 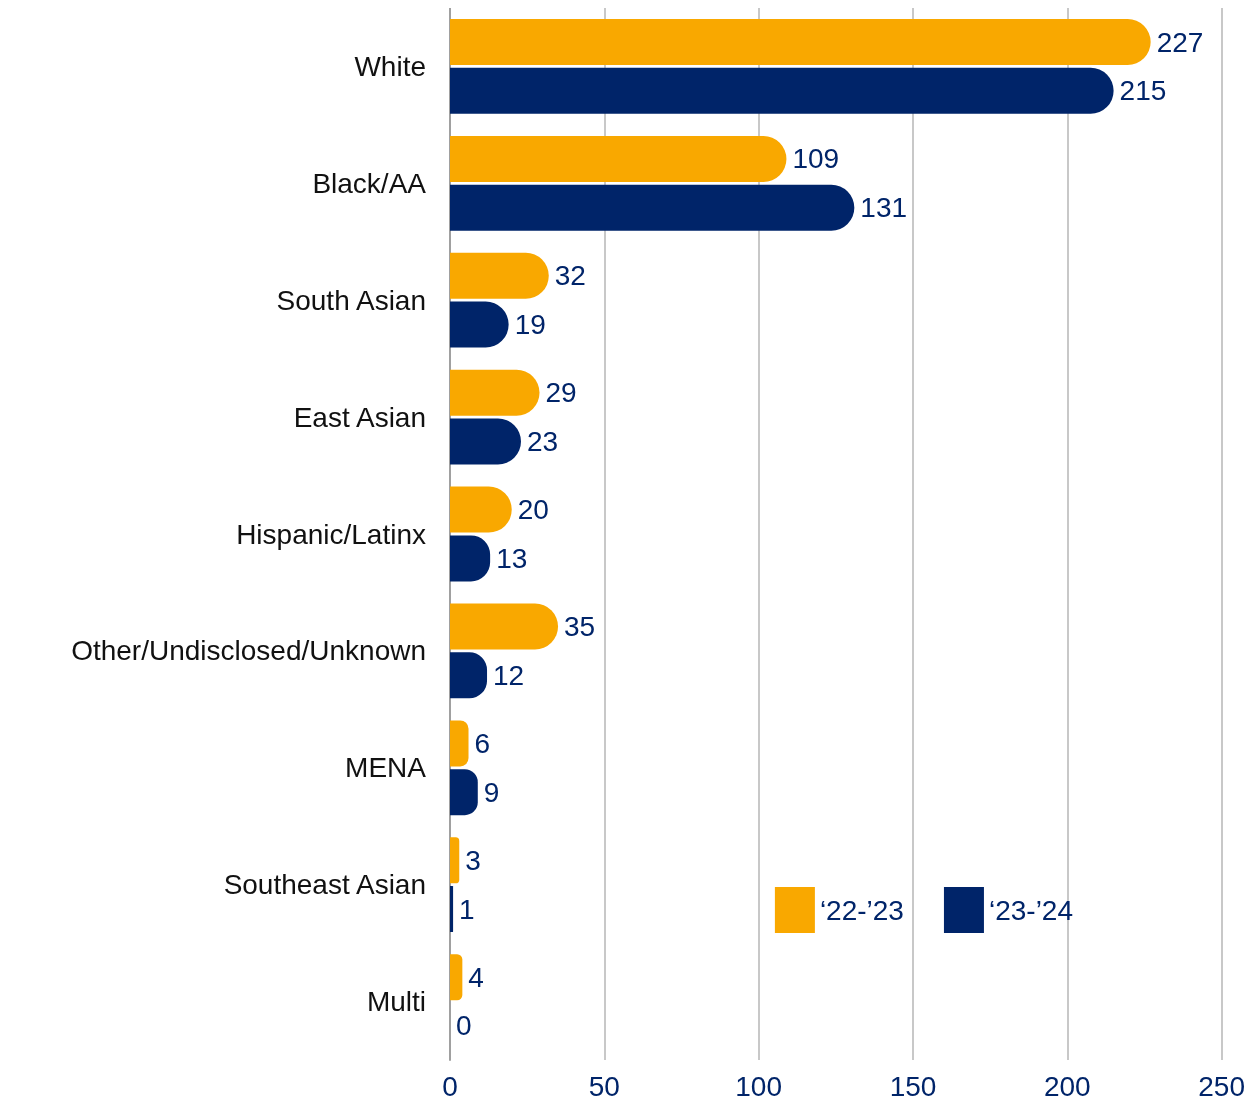 What do you see at coordinates (580, 627) in the screenshot?
I see `data-label: 35` at bounding box center [580, 627].